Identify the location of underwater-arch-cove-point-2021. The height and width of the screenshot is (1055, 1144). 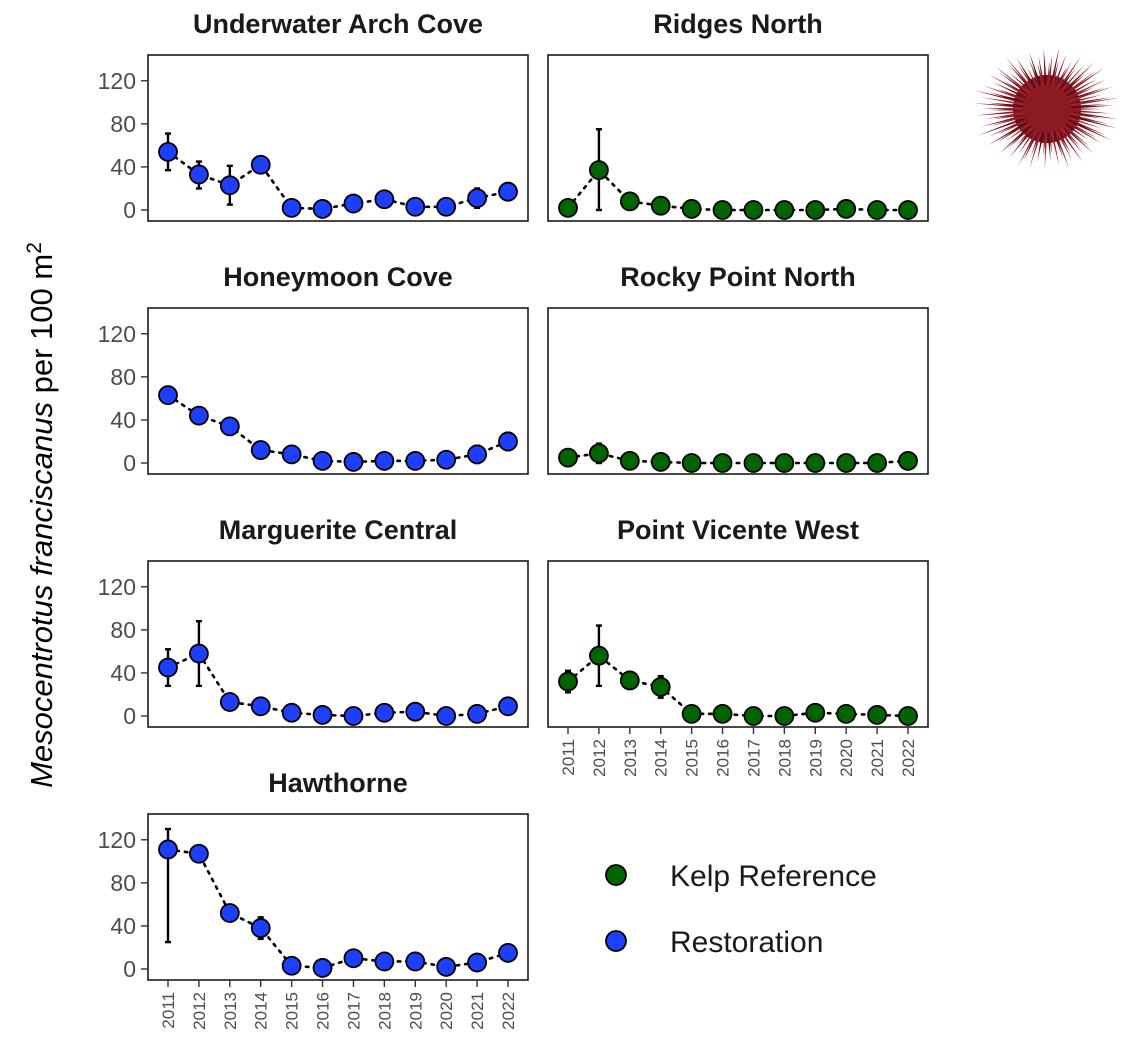
(477, 198).